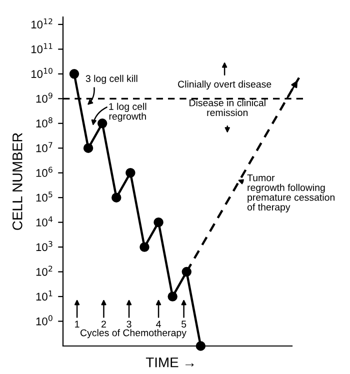  What do you see at coordinates (44, 295) in the screenshot?
I see `y-tick-label: 10$^{1}$` at bounding box center [44, 295].